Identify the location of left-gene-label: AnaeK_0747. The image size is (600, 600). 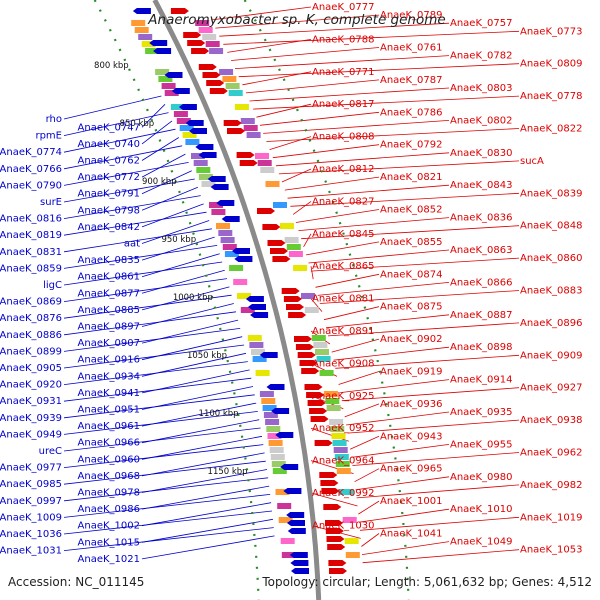
(109, 127).